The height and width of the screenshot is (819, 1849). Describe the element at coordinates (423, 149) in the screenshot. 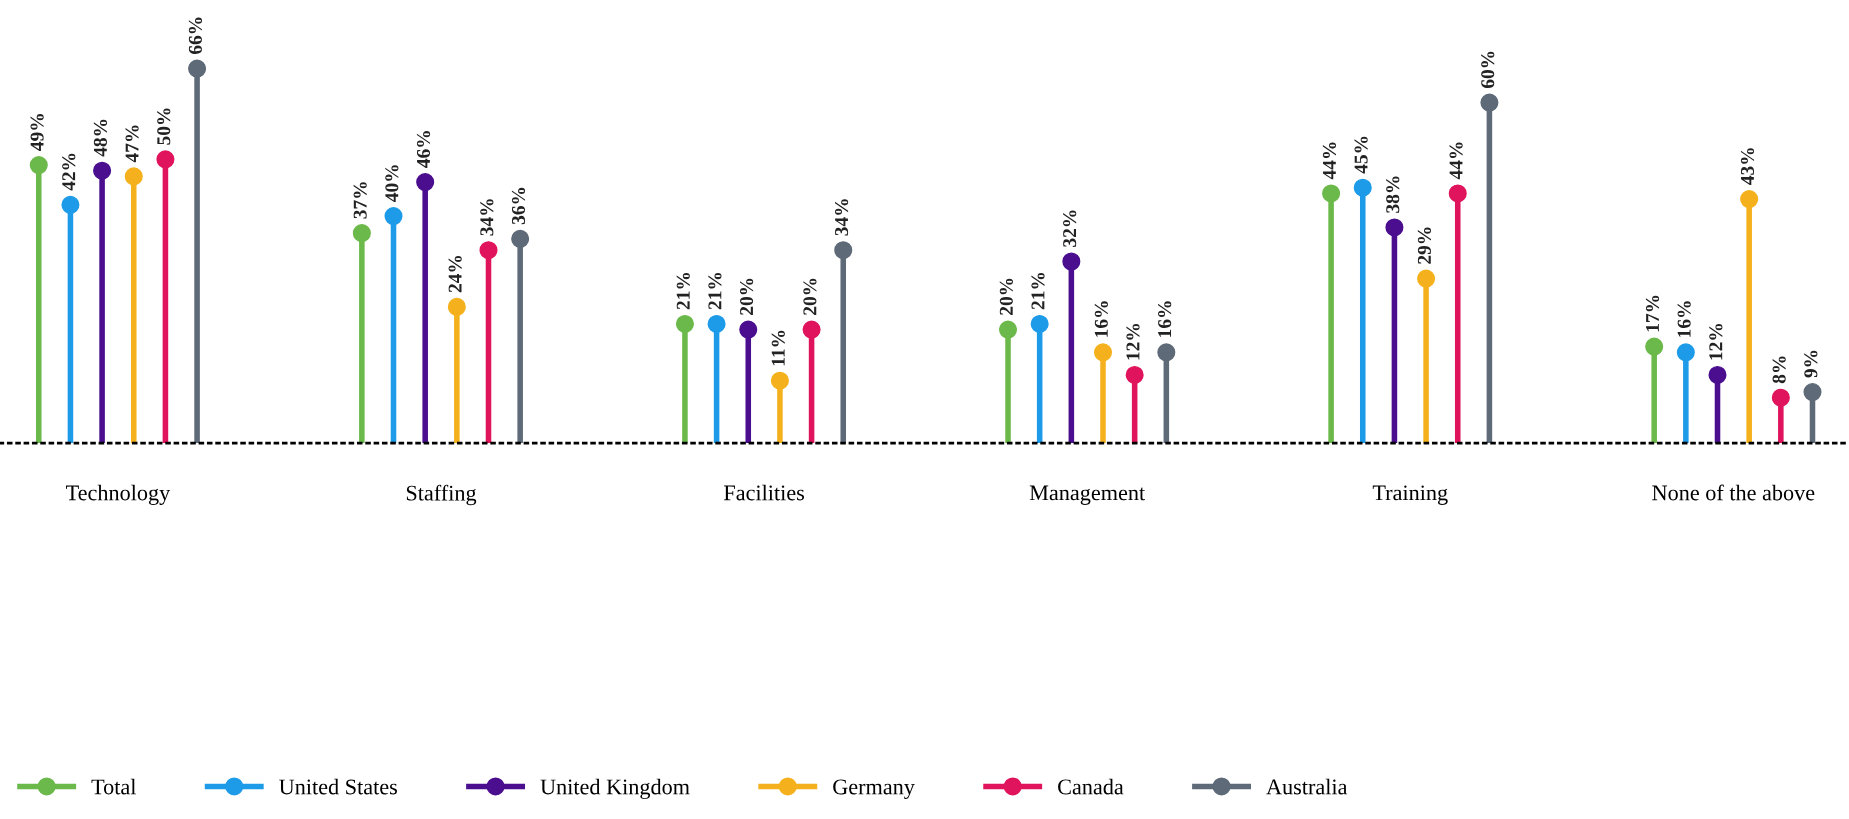

I see `data-label: 46%` at that location.